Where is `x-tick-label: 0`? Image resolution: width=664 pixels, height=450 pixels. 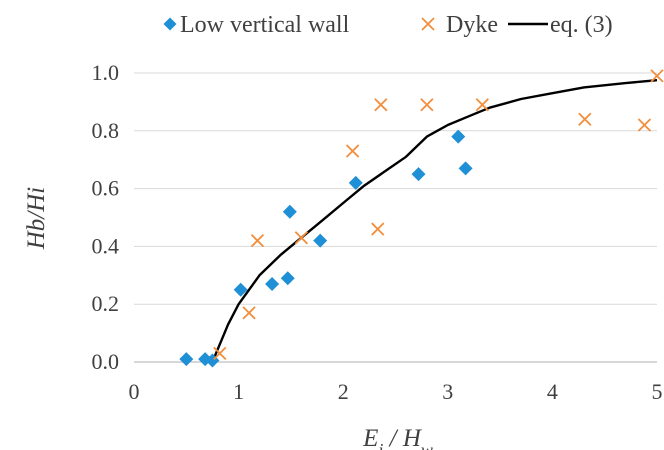 x-tick-label: 0 is located at coordinates (134, 391).